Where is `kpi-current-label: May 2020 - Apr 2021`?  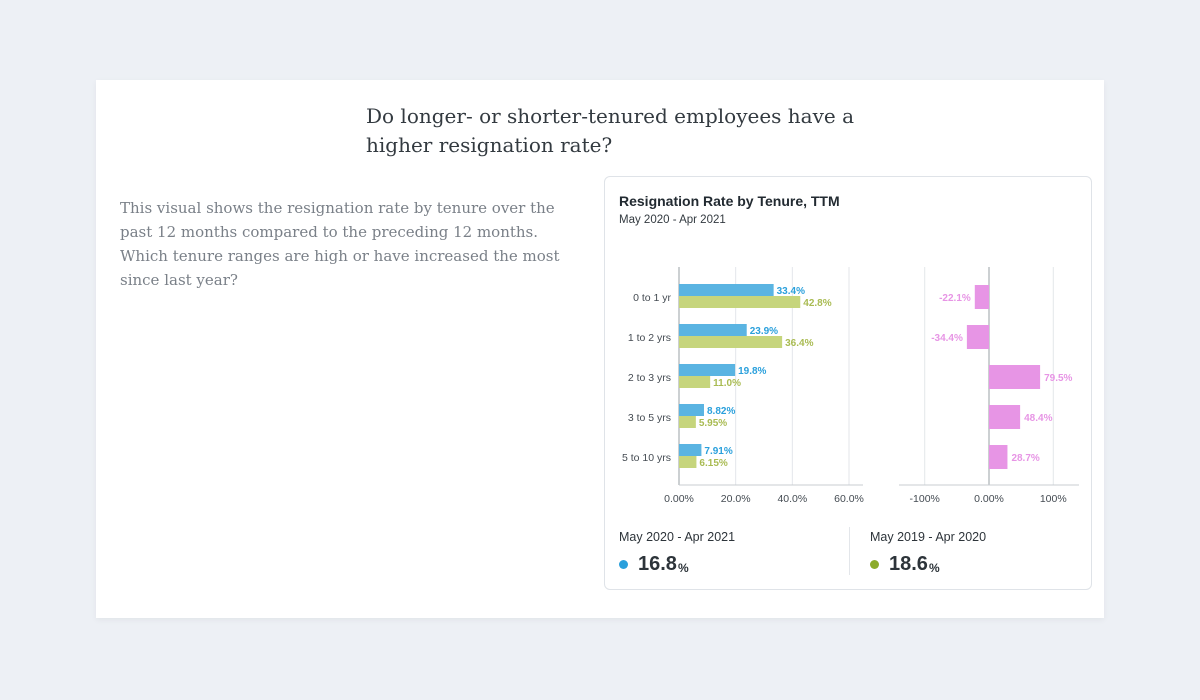 kpi-current-label: May 2020 - Apr 2021 is located at coordinates (677, 537).